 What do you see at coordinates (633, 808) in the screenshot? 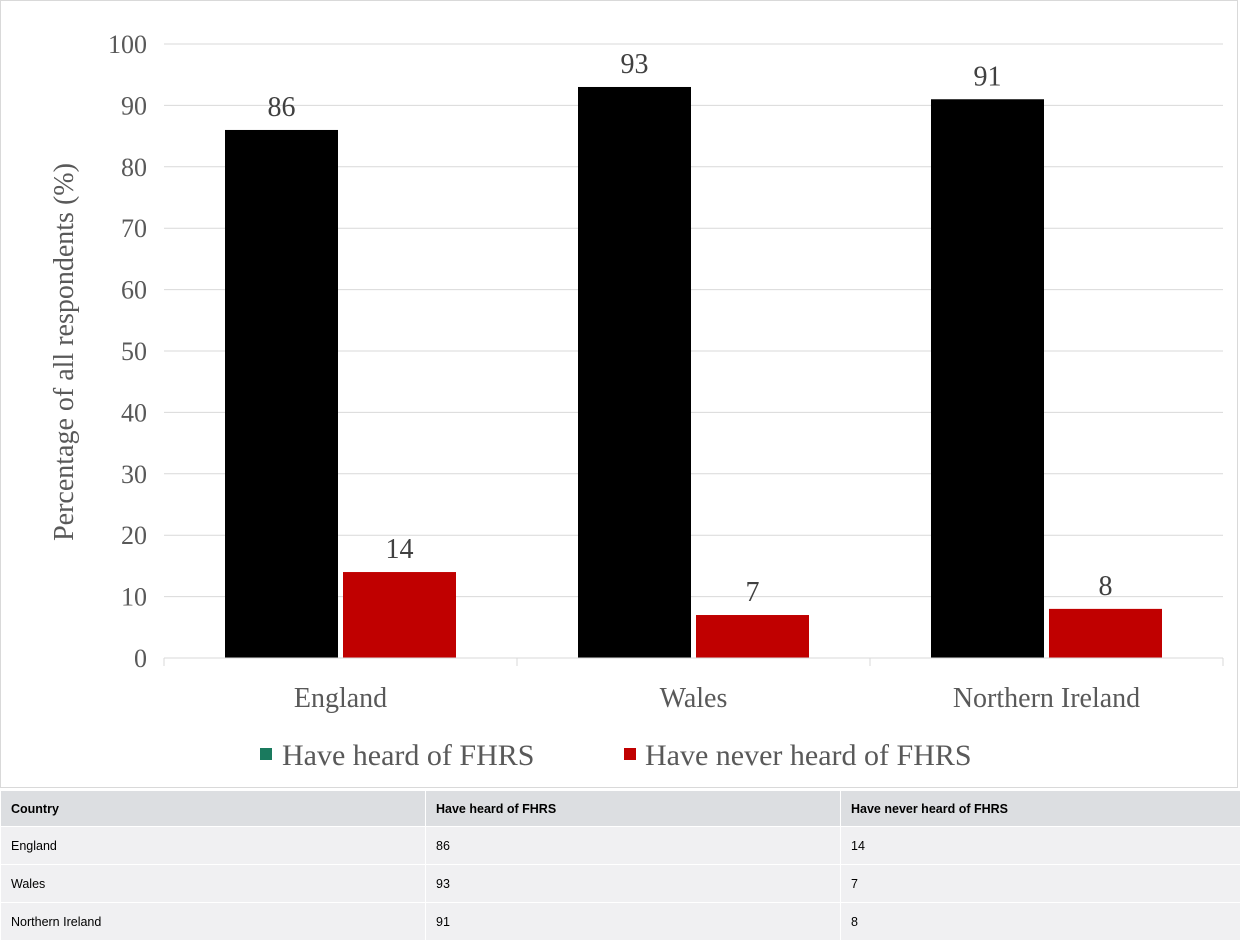
I see `table-header-heard: Have heard of FHRS` at bounding box center [633, 808].